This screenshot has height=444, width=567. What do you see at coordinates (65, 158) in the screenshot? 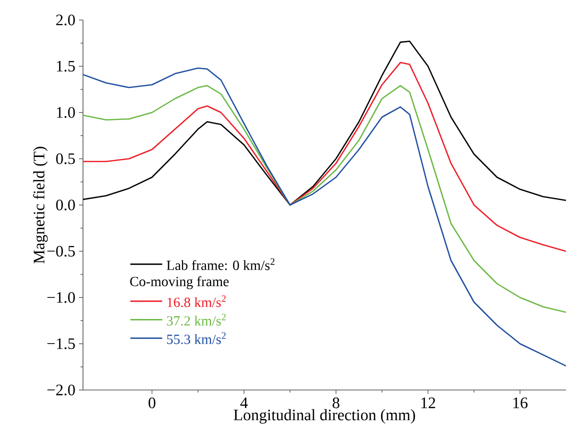
I see `y-tick-label: 0.5` at bounding box center [65, 158].